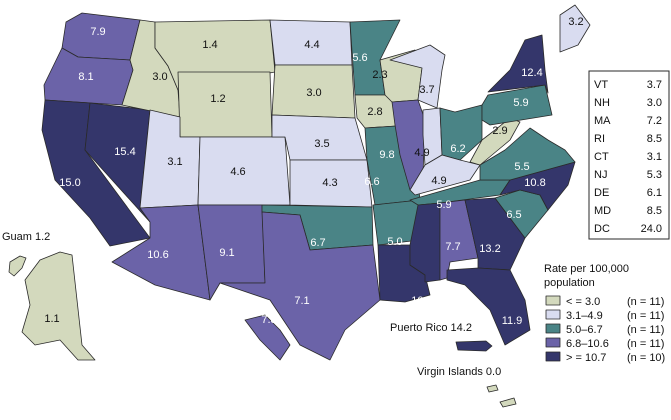  Describe the element at coordinates (237, 172) in the screenshot. I see `state-rate-co: 4.6` at that location.